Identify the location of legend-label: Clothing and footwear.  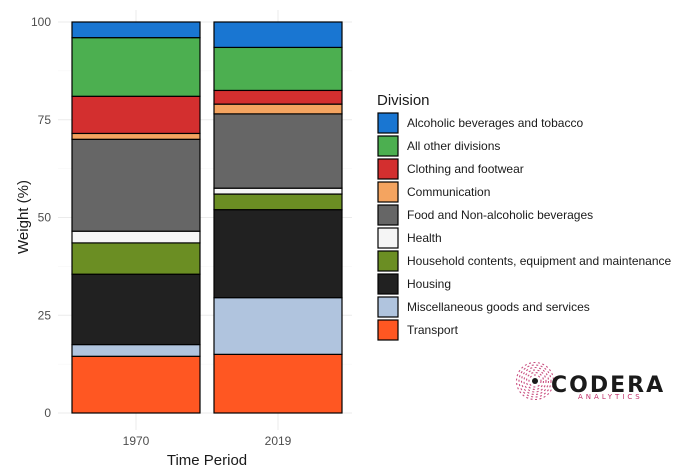
(465, 169).